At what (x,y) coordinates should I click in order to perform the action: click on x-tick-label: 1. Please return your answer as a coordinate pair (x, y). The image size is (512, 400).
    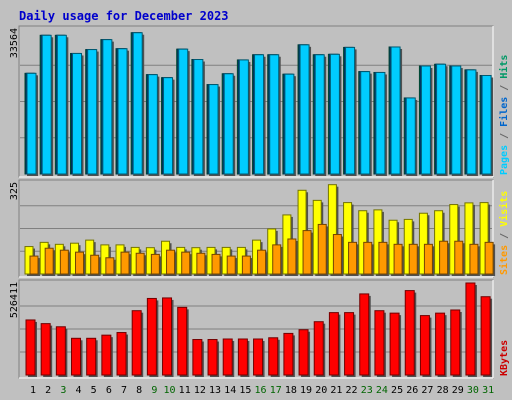
    Looking at the image, I should click on (33, 390).